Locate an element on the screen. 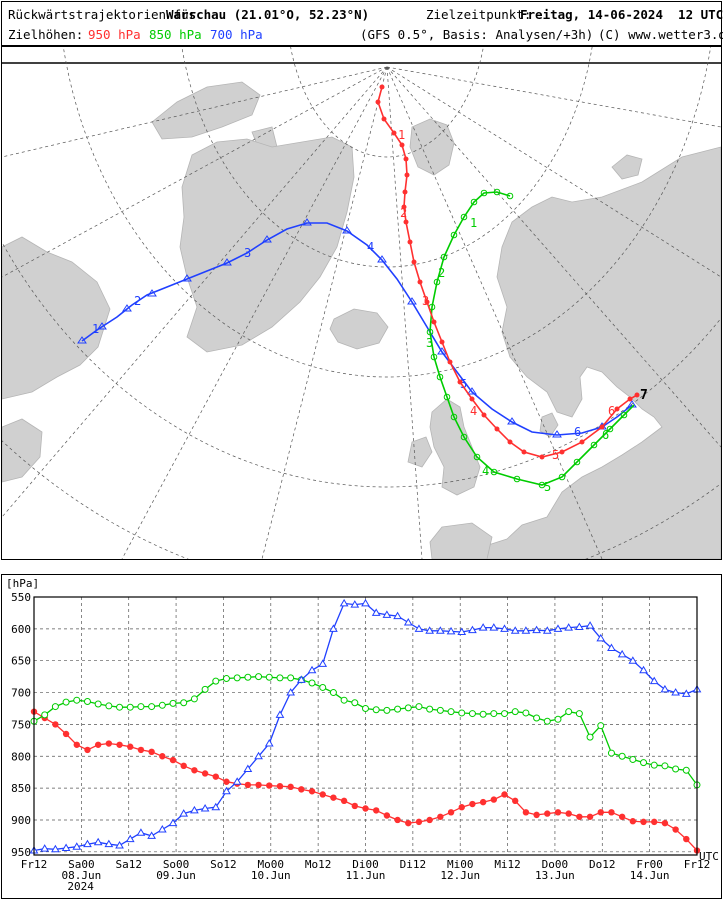 The width and height of the screenshot is (723, 900). y-ticks: 550 600 650 700 750 800 850 900 950 is located at coordinates (21, 725).